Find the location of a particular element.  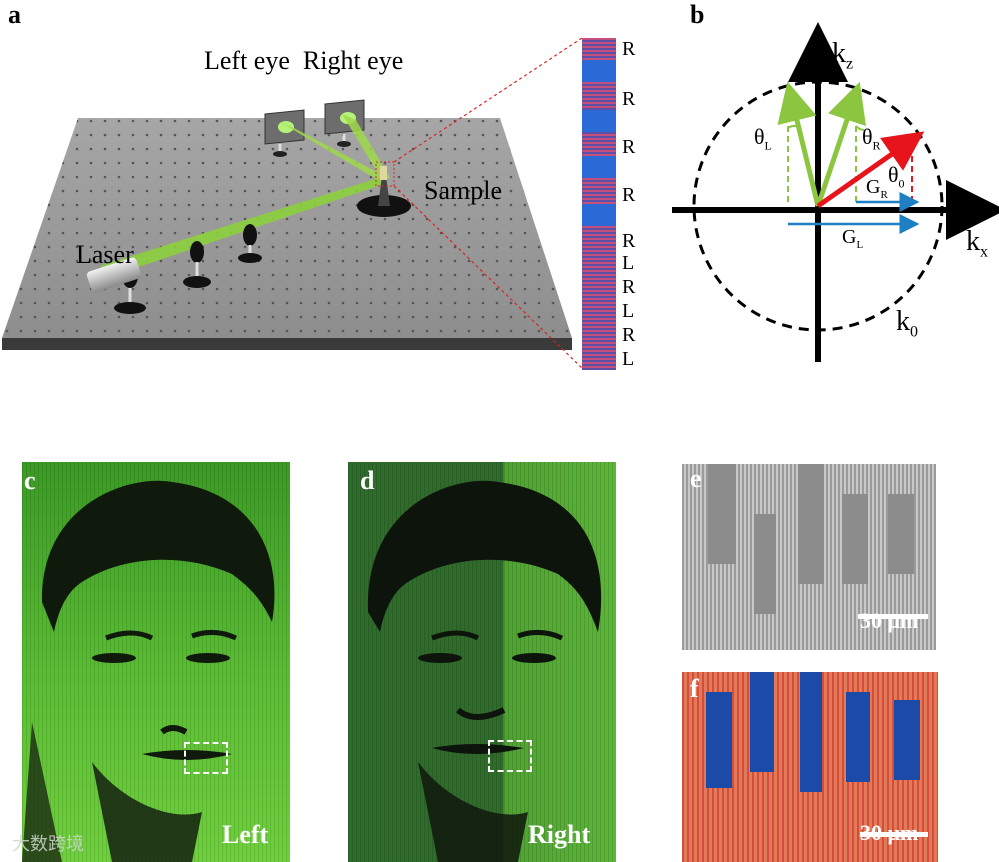

left-diffraction-vector is located at coordinates (799, 144).